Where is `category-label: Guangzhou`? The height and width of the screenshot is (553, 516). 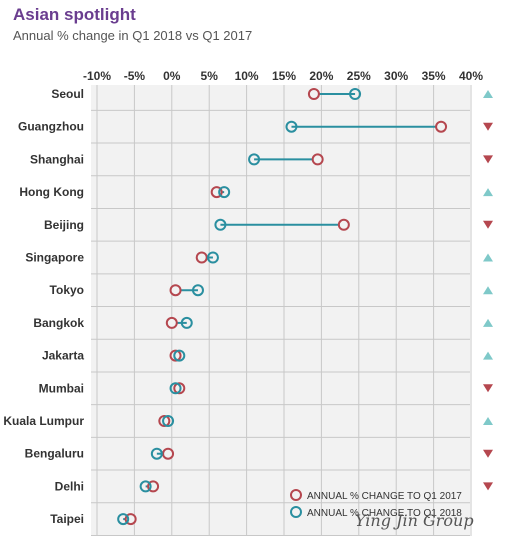
category-label: Guangzhou is located at coordinates (51, 127).